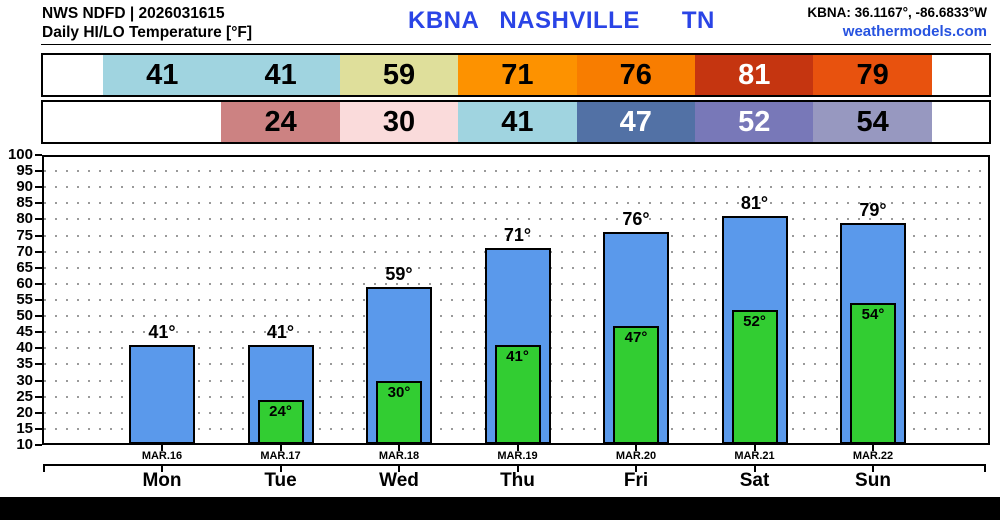  Describe the element at coordinates (636, 456) in the screenshot. I see `date-tick-label: MAR.20` at that location.